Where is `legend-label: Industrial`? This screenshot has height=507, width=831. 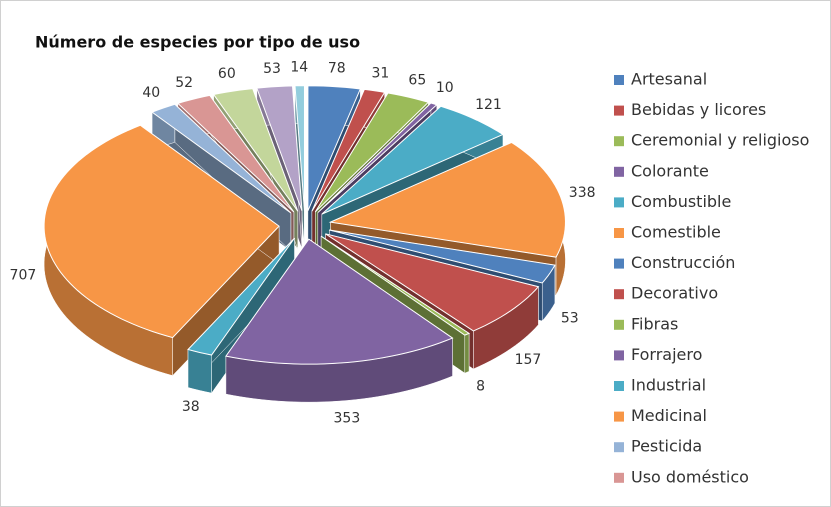 legend-label: Industrial is located at coordinates (668, 385).